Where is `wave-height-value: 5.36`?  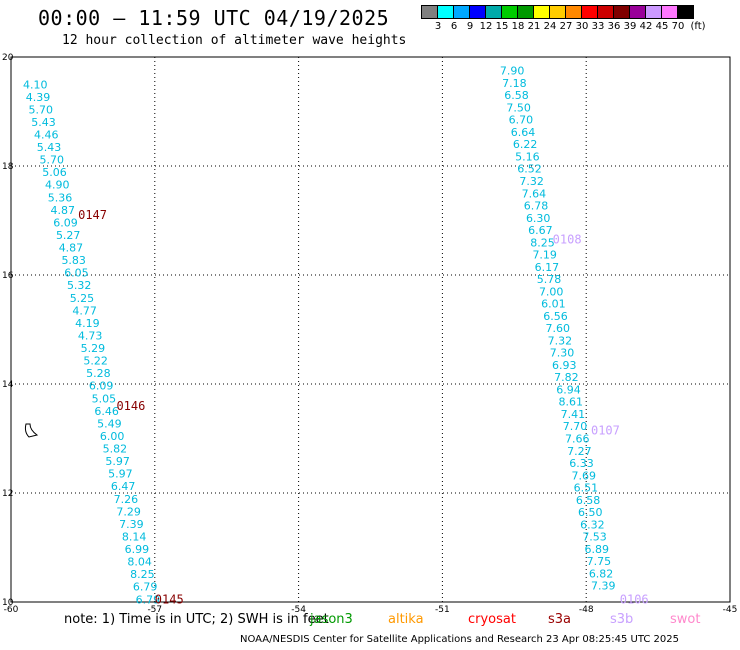
wave-height-value: 5.36 is located at coordinates (60, 197).